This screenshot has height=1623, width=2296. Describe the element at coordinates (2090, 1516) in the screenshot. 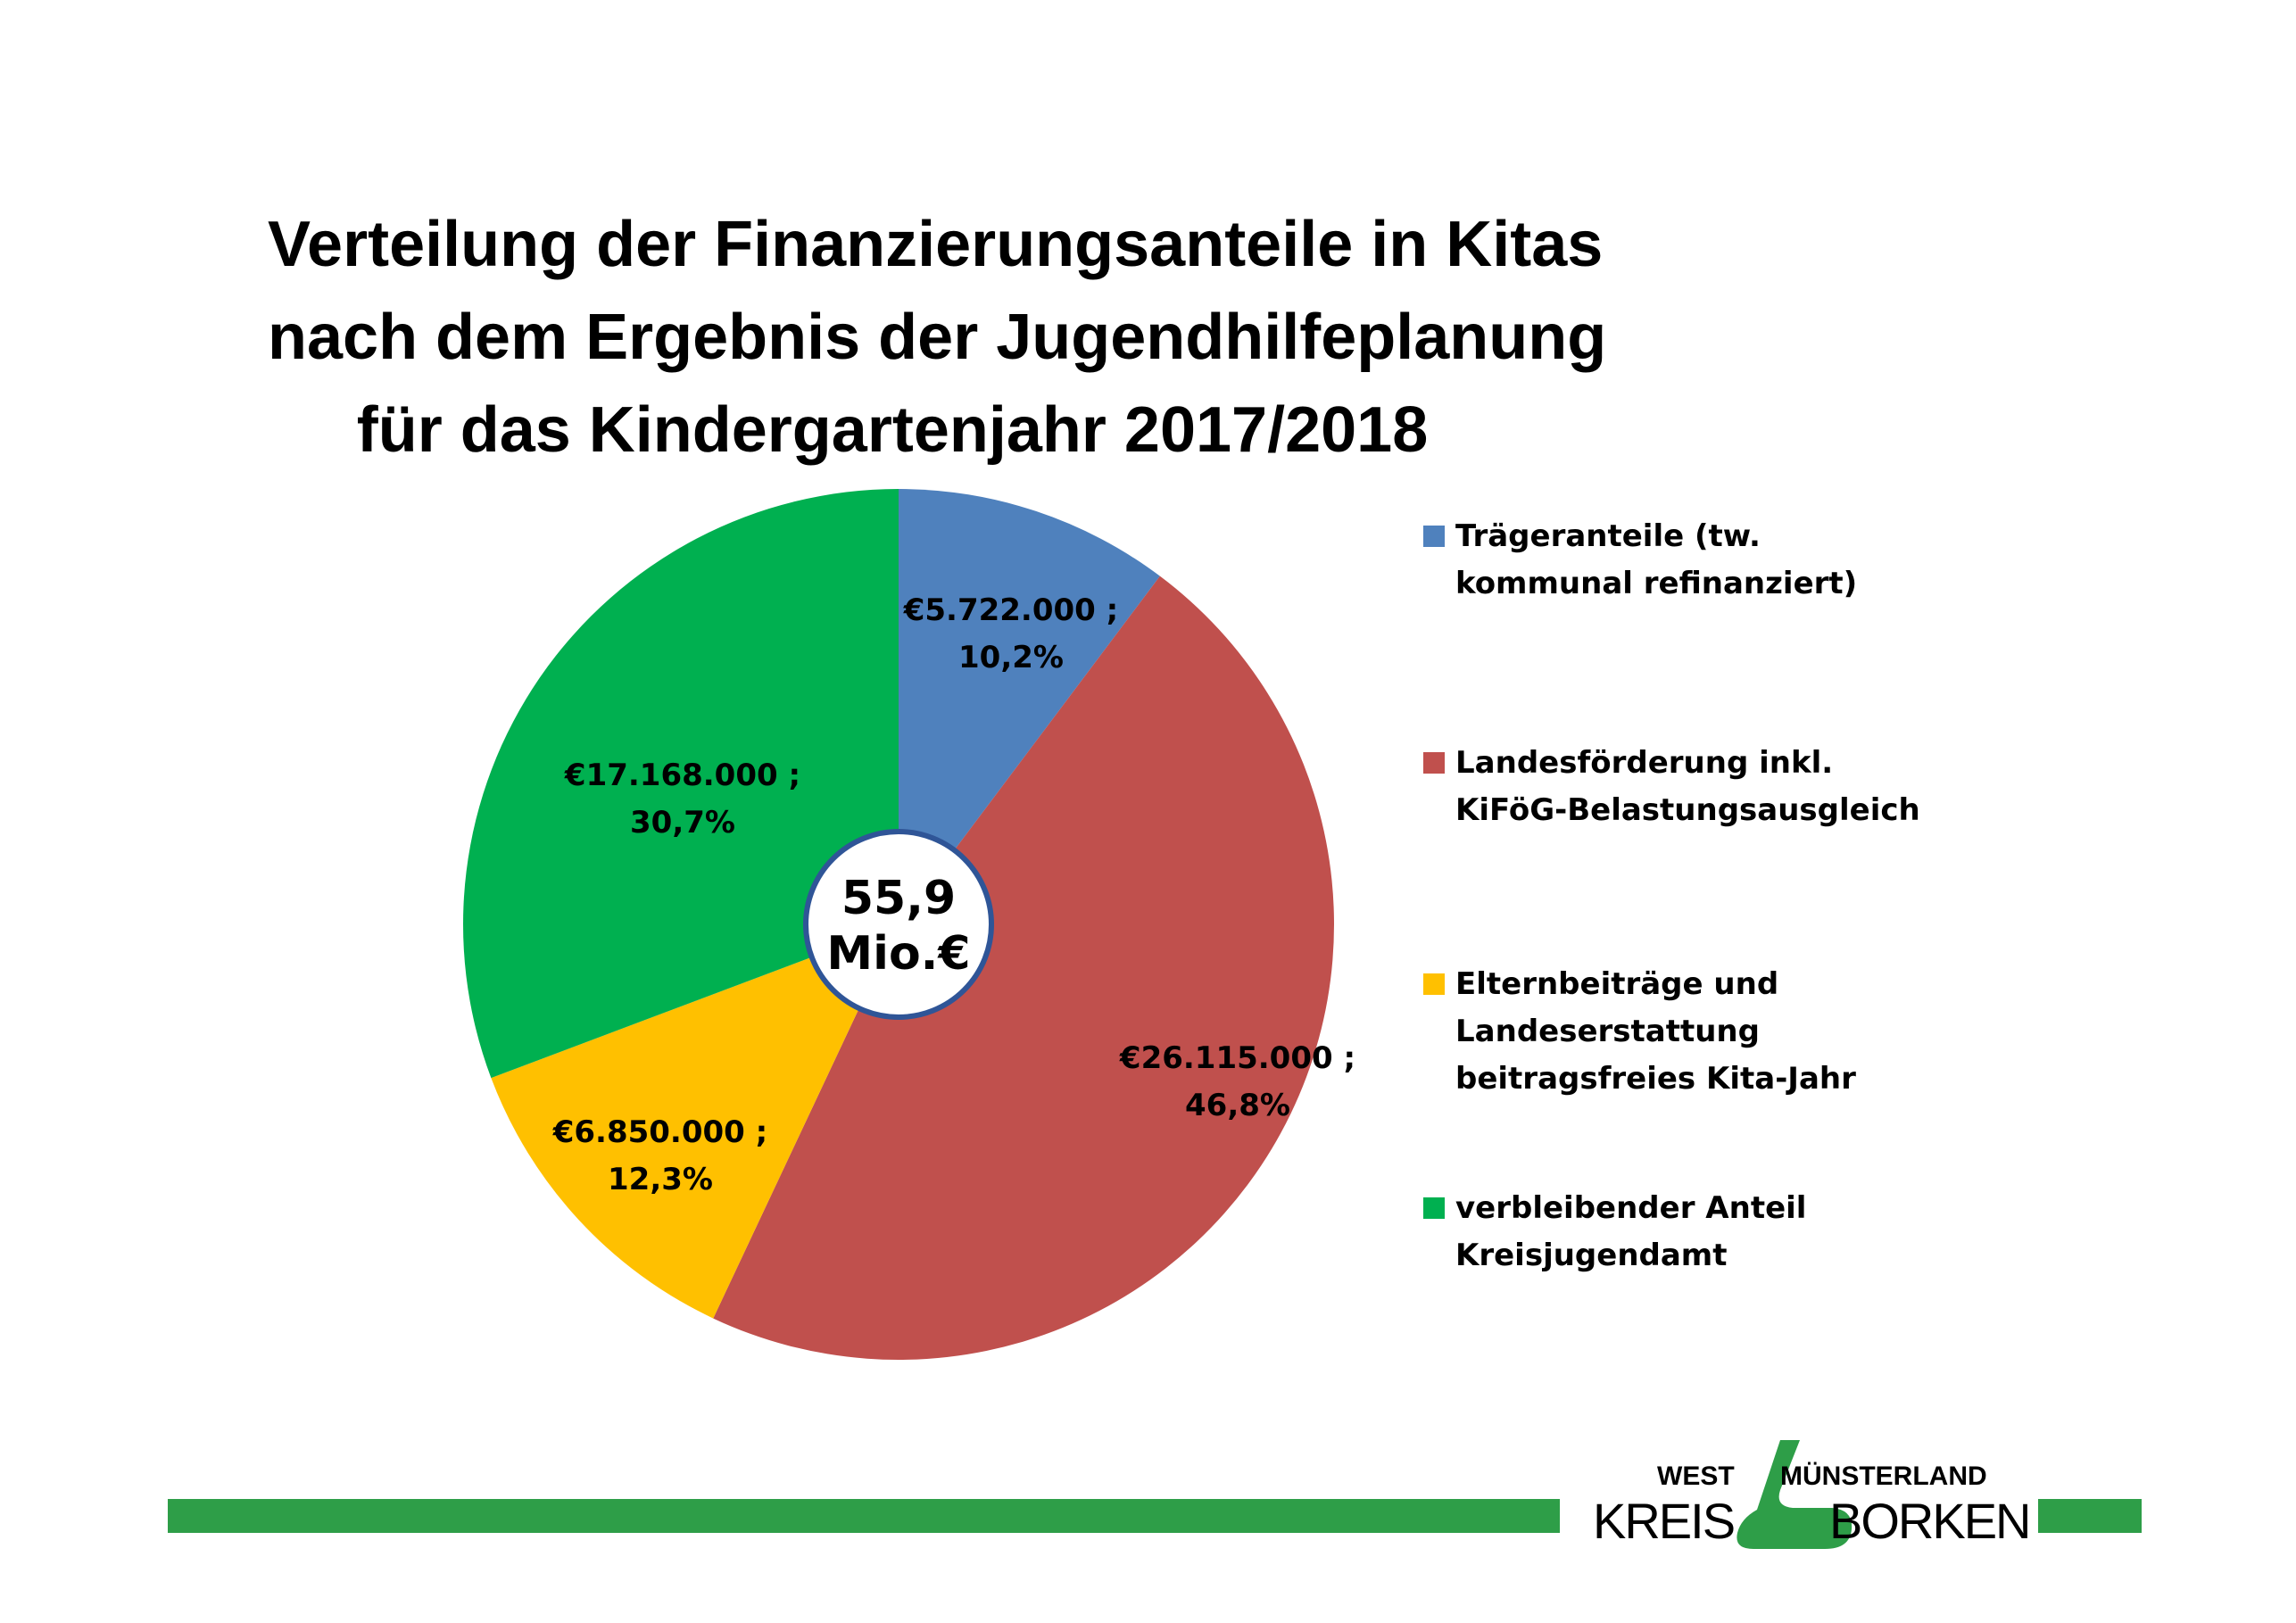

I see `footer-bar-right` at that location.